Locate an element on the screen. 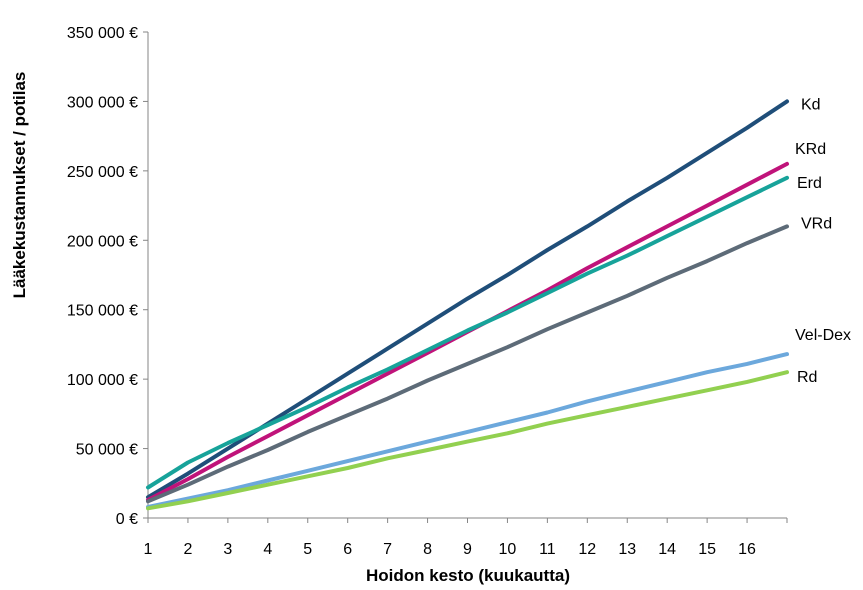 This screenshot has height=590, width=863. x-tick-label: 2 is located at coordinates (187, 549).